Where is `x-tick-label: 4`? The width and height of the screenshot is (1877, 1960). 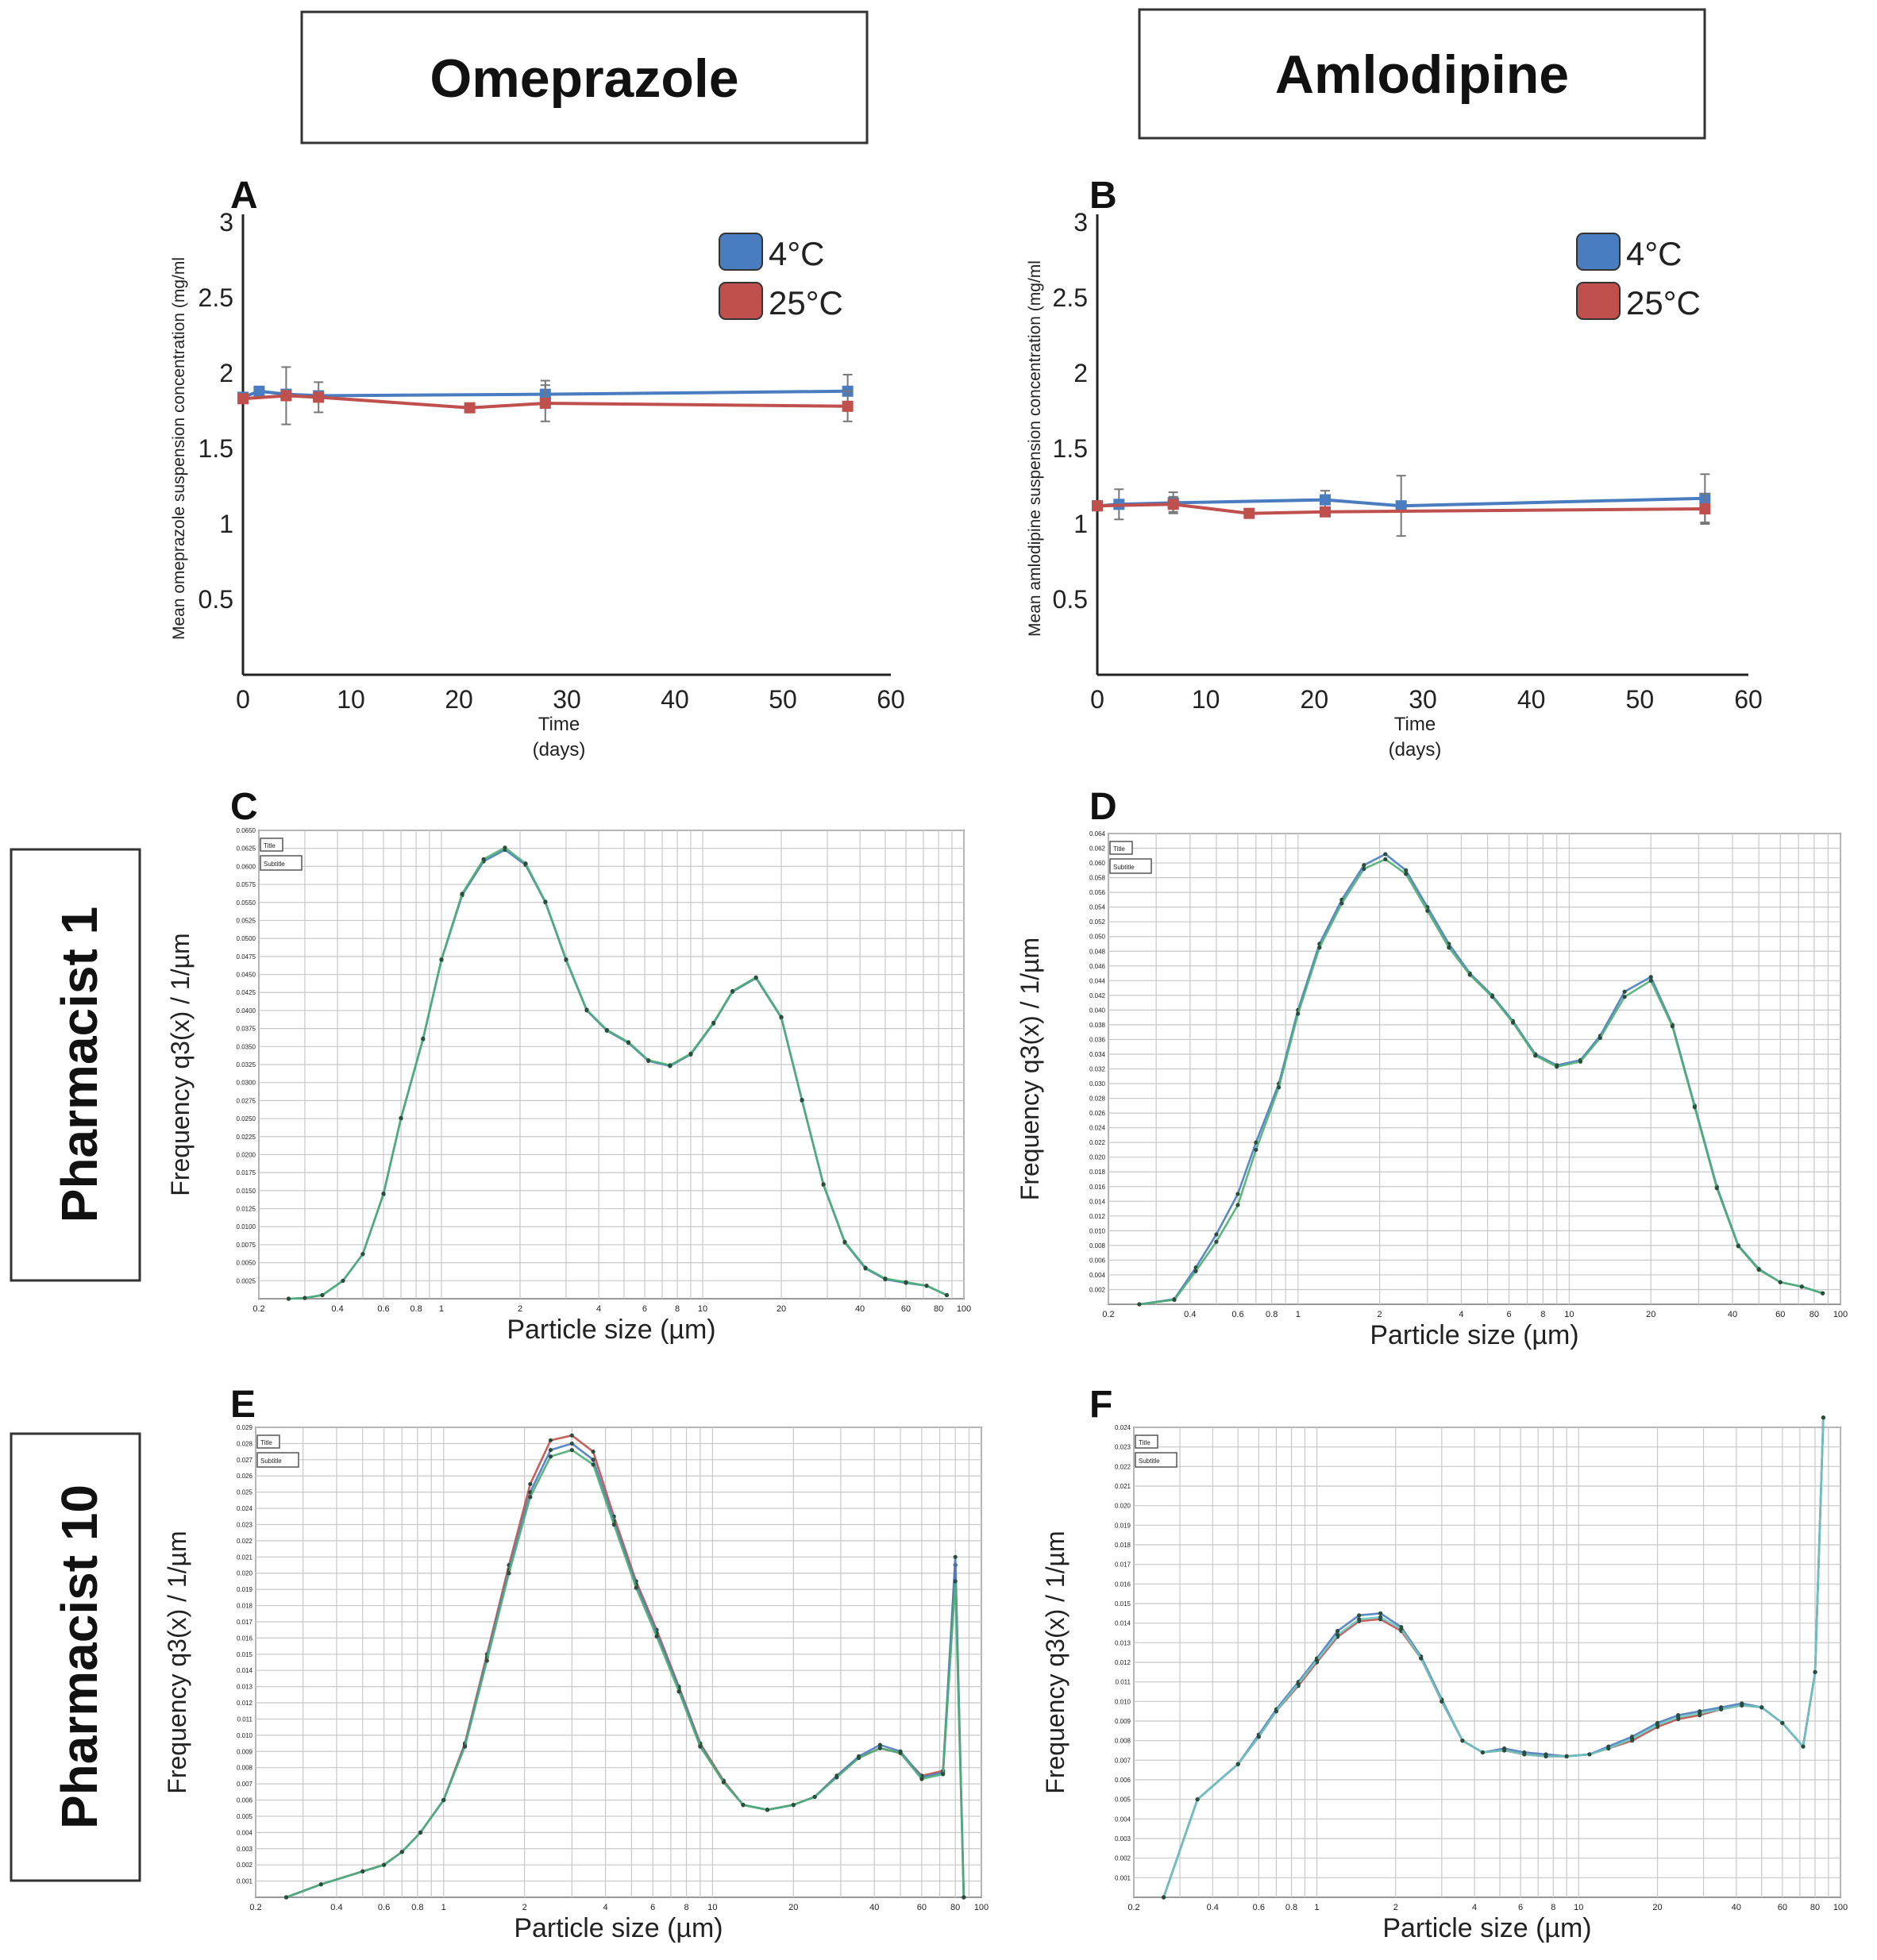
x-tick-label: 4 is located at coordinates (1461, 1314).